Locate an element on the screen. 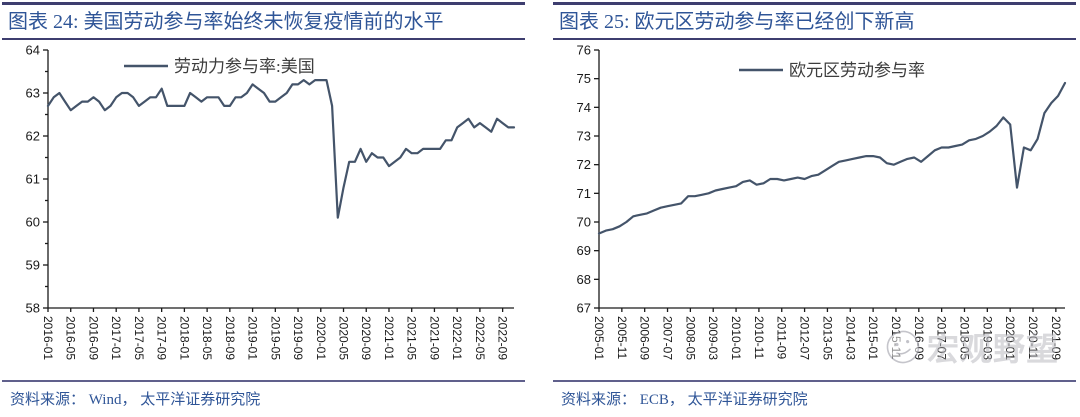 The width and height of the screenshot is (1080, 417). svg-text: 2018-01 is located at coordinates (184, 338).